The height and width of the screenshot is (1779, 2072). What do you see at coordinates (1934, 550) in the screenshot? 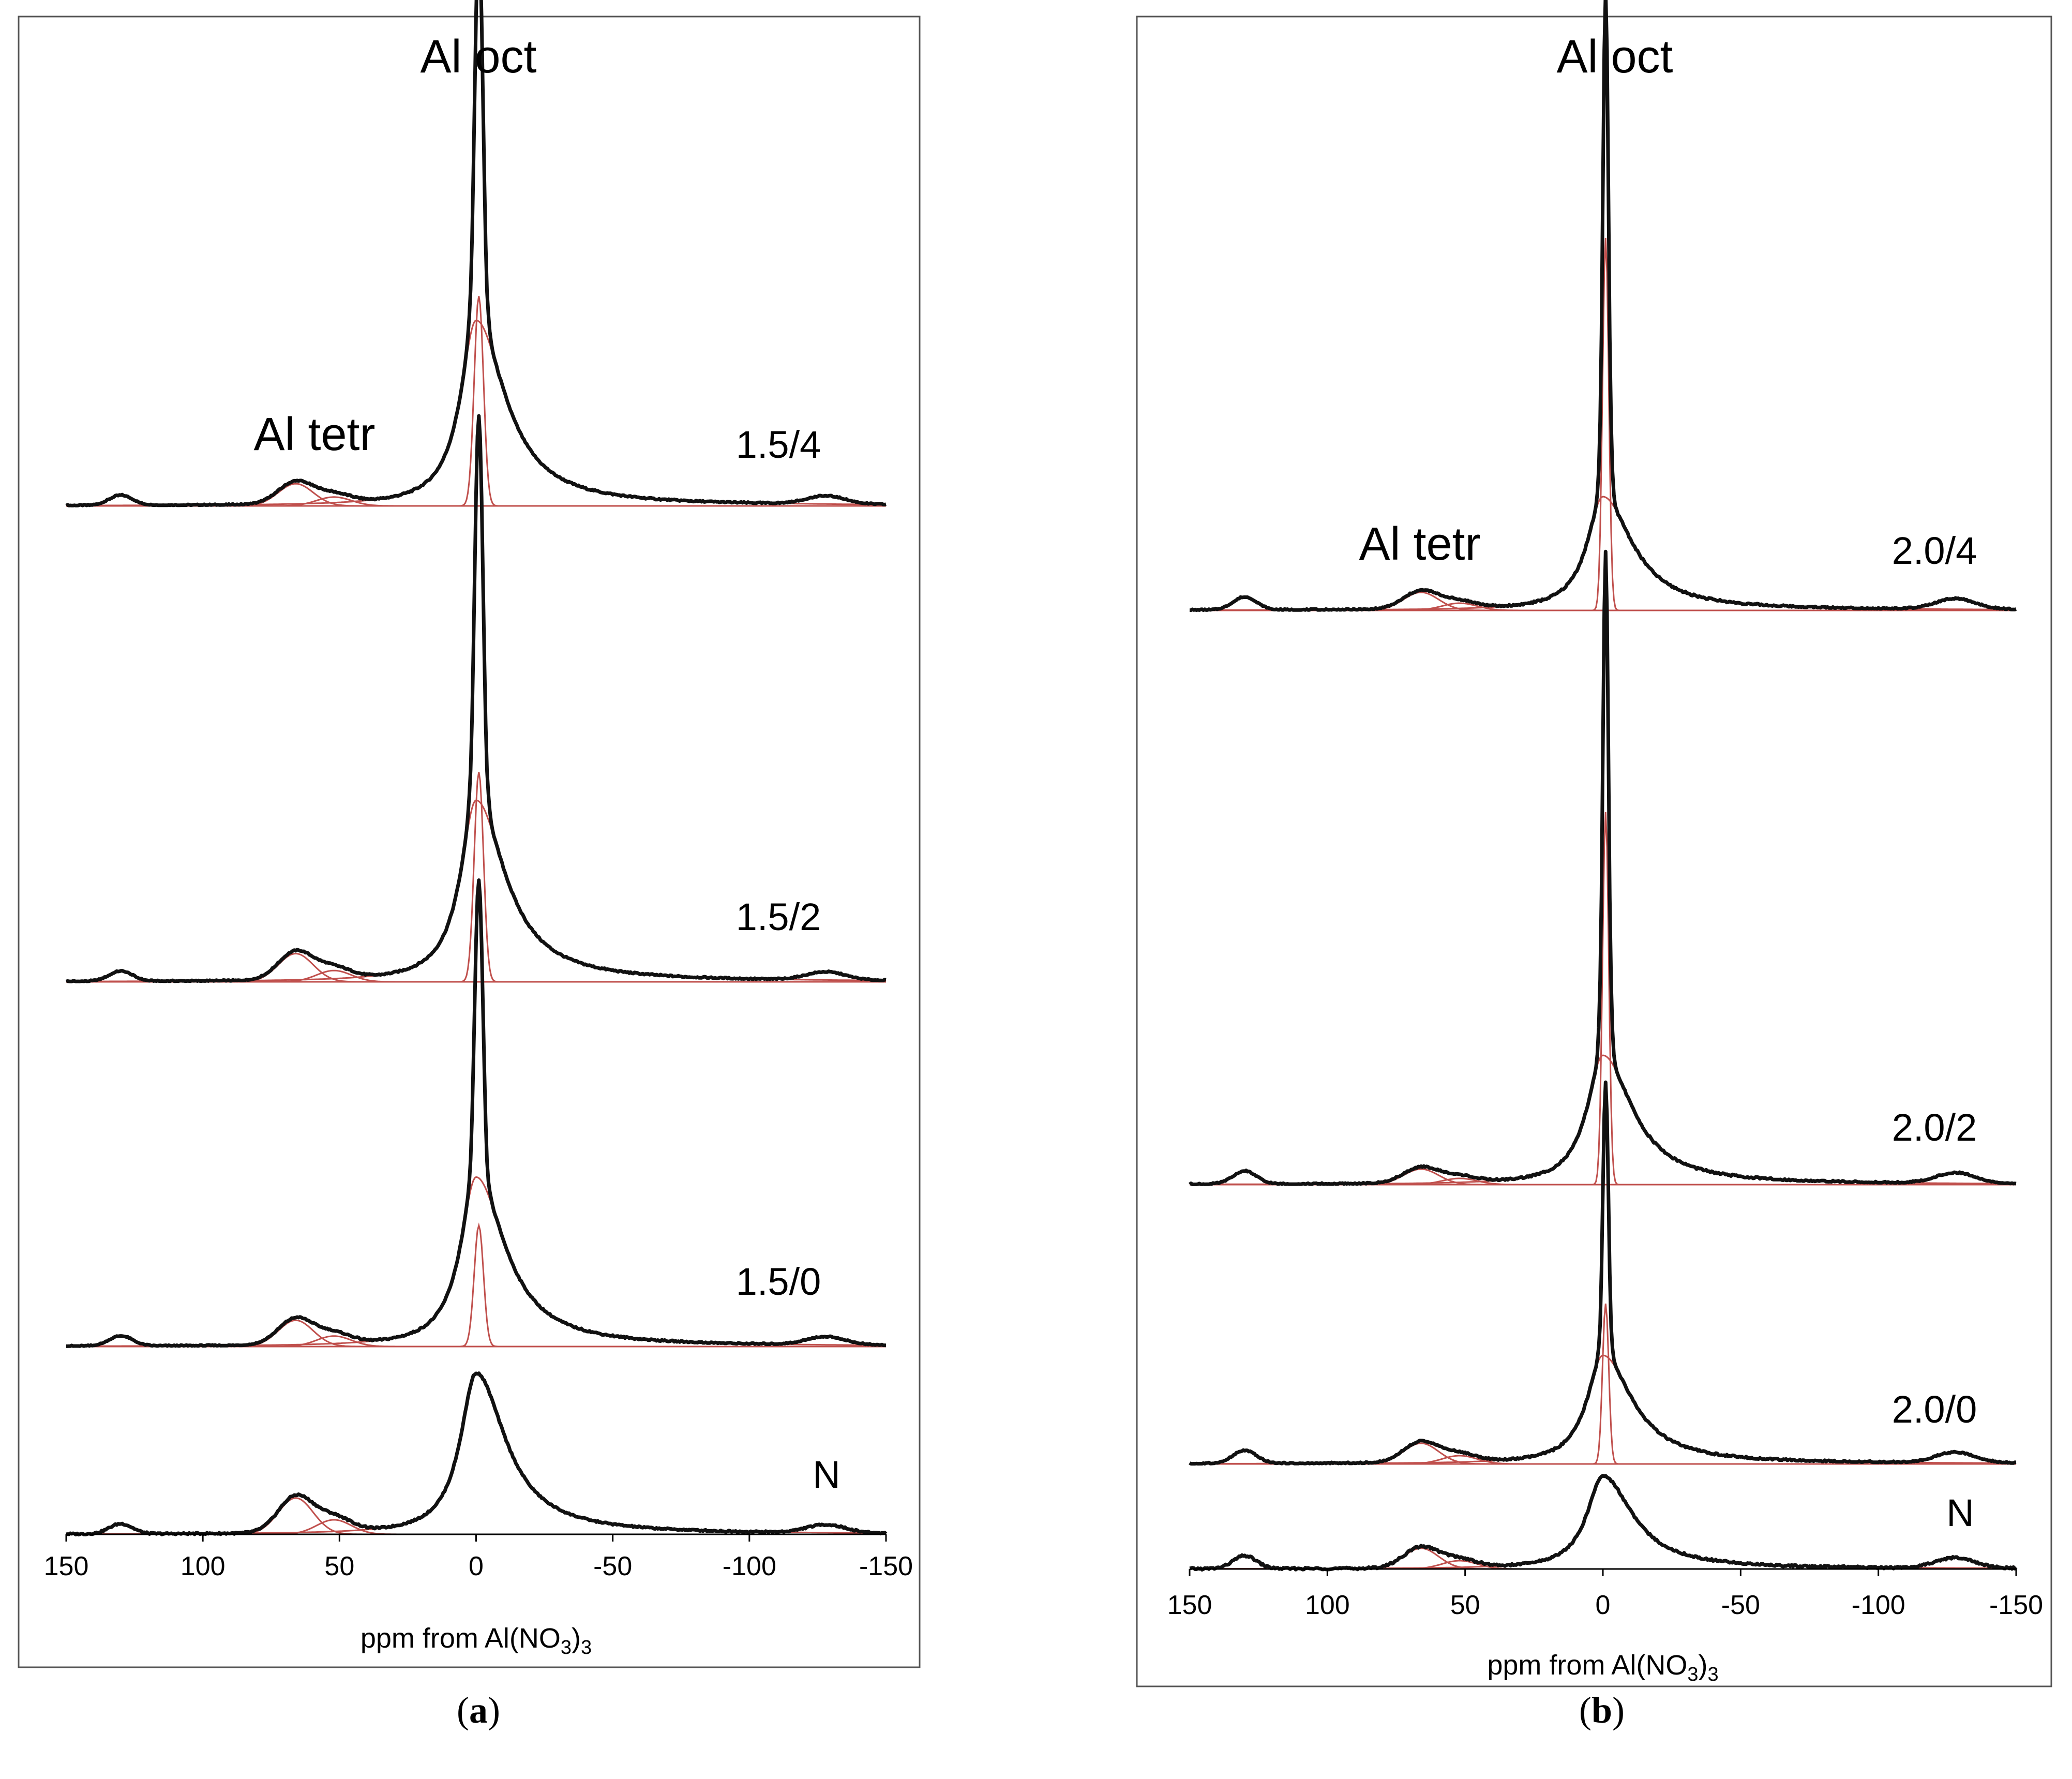
I see `series-label: 2.0/4` at bounding box center [1934, 550].